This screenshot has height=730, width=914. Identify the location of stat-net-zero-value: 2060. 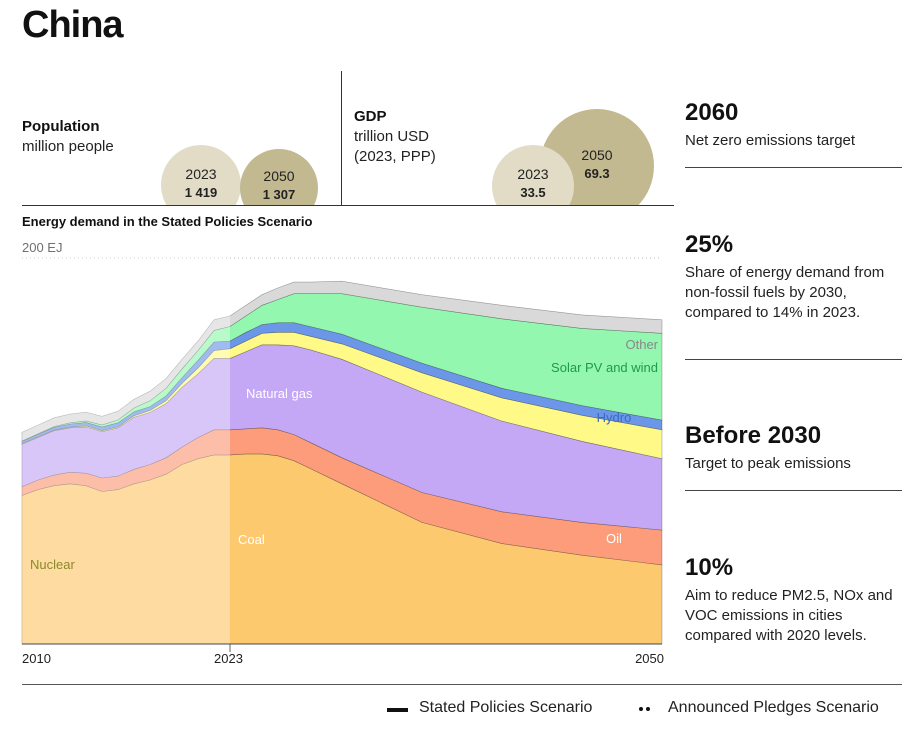
(712, 112).